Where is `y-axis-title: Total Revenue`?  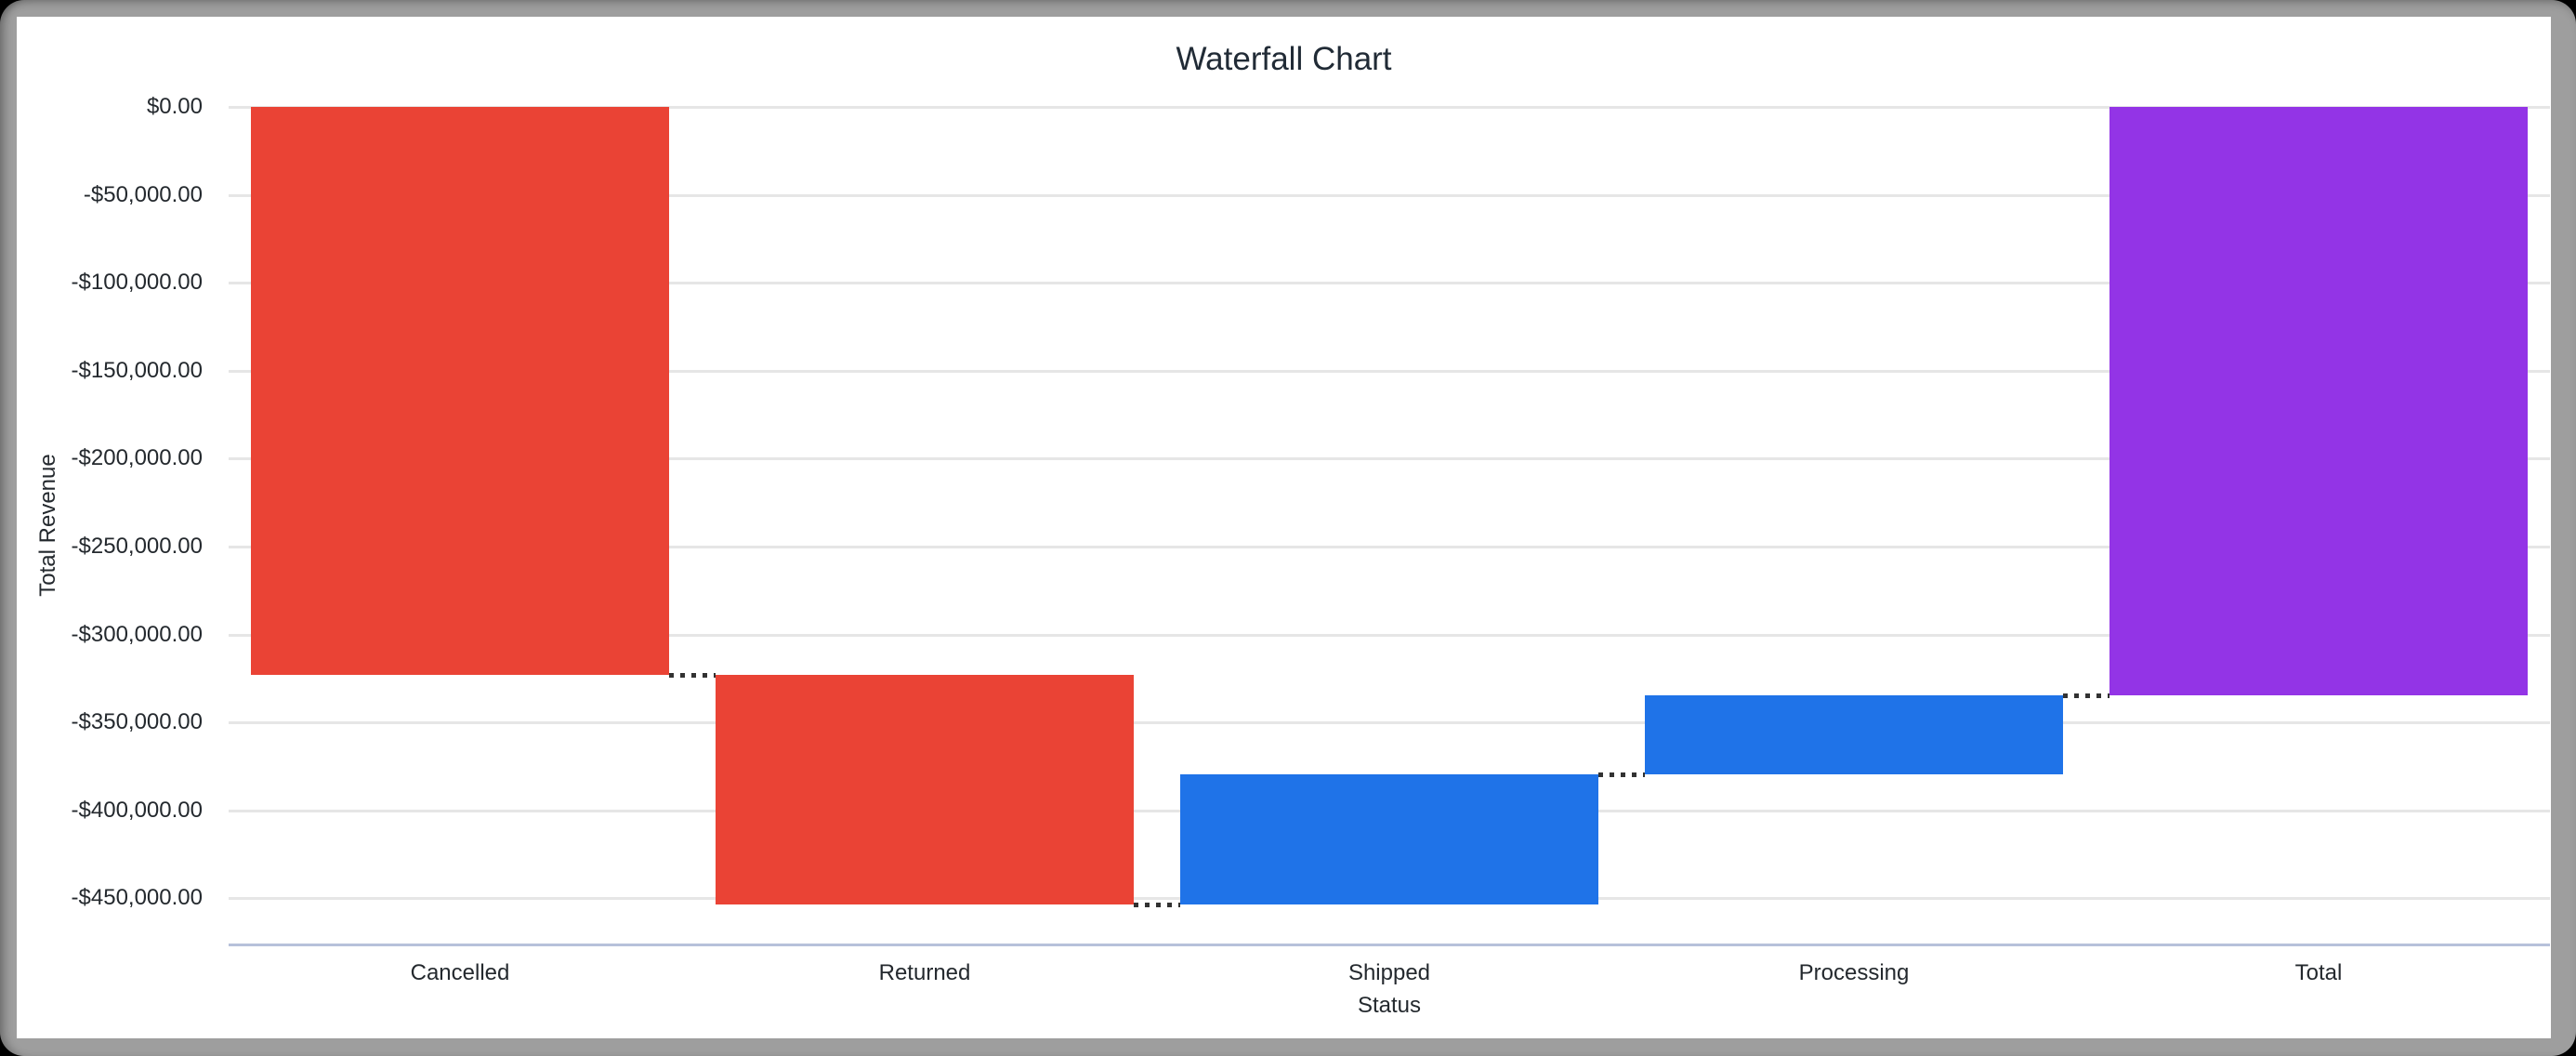
y-axis-title: Total Revenue is located at coordinates (47, 525).